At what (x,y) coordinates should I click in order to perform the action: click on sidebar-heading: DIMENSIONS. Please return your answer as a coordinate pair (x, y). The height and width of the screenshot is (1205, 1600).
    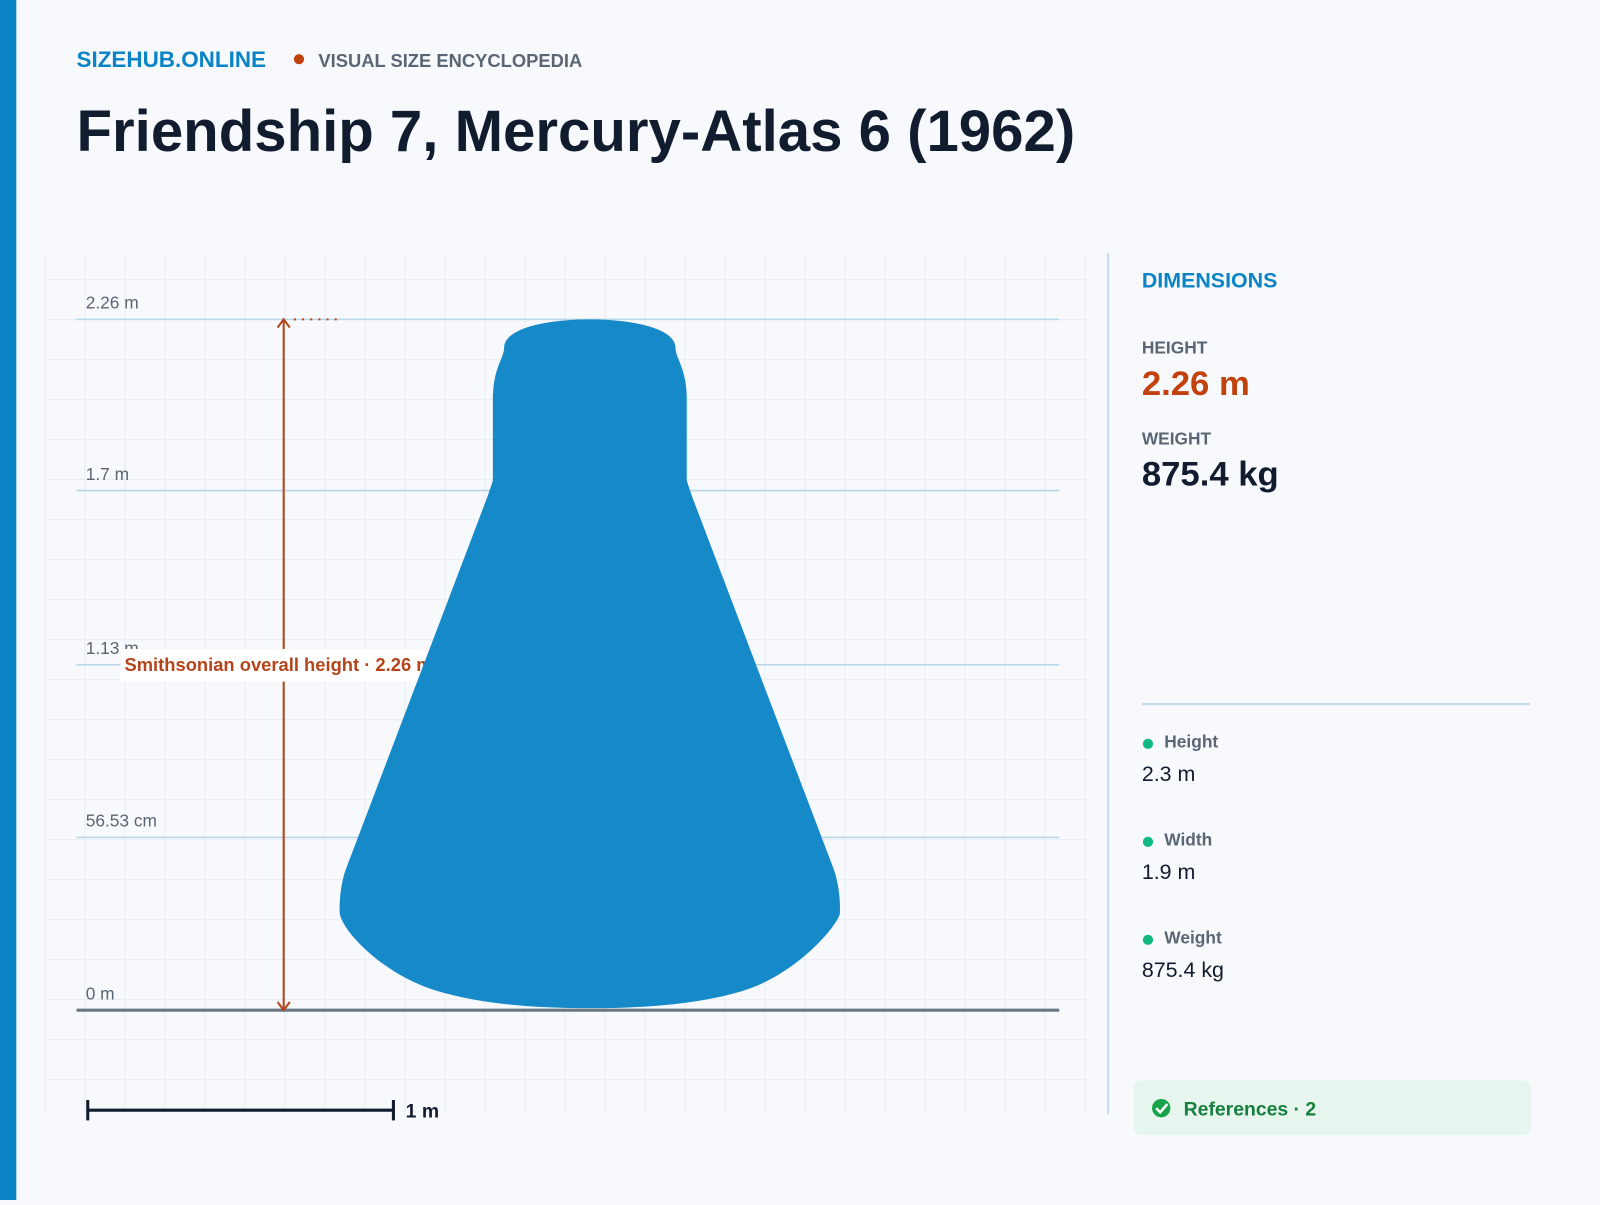
    Looking at the image, I should click on (1210, 280).